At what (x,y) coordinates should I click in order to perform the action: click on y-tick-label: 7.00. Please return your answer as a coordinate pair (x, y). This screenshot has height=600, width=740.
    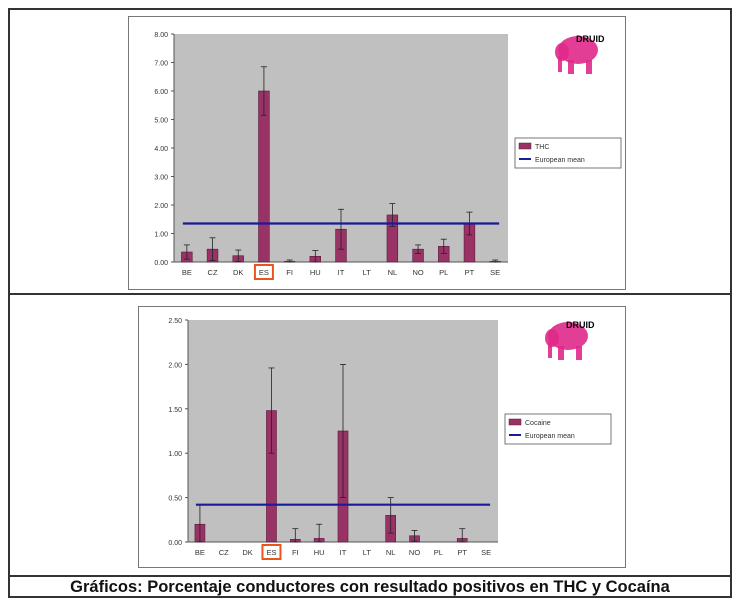
    Looking at the image, I should click on (161, 64).